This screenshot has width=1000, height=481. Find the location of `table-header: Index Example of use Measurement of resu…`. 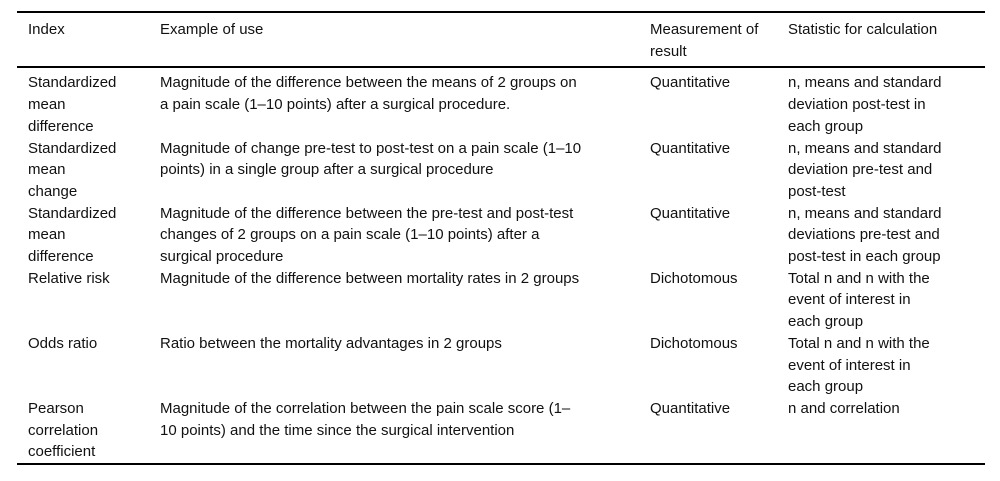

table-header: Index Example of use Measurement of resu… is located at coordinates (501, 40).